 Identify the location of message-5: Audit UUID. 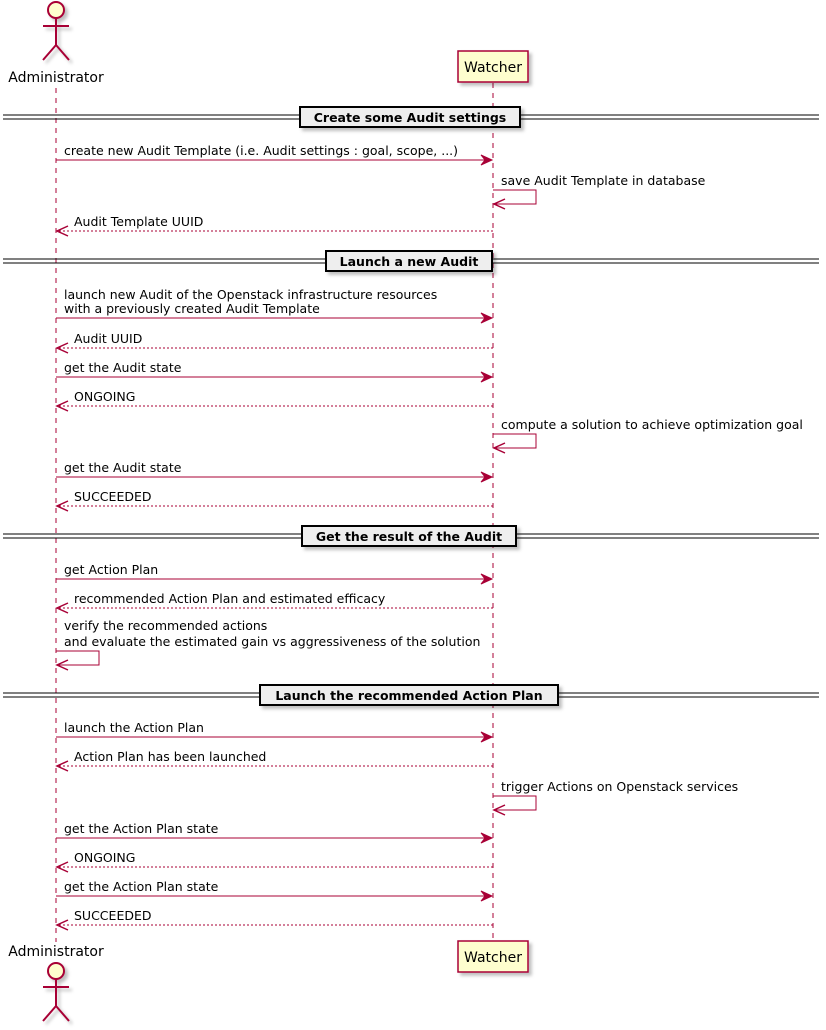
(274, 342).